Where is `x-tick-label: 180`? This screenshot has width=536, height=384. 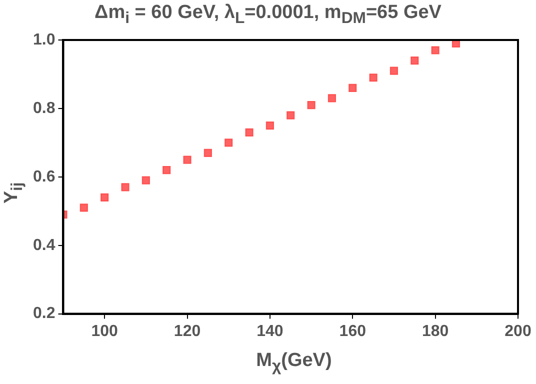 x-tick-label: 180 is located at coordinates (435, 331).